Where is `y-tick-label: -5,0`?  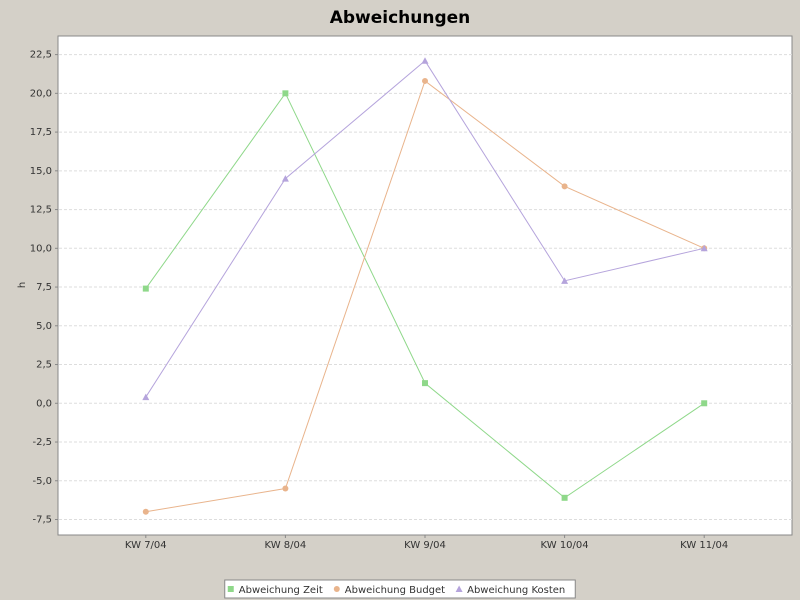 y-tick-label: -5,0 is located at coordinates (42, 481).